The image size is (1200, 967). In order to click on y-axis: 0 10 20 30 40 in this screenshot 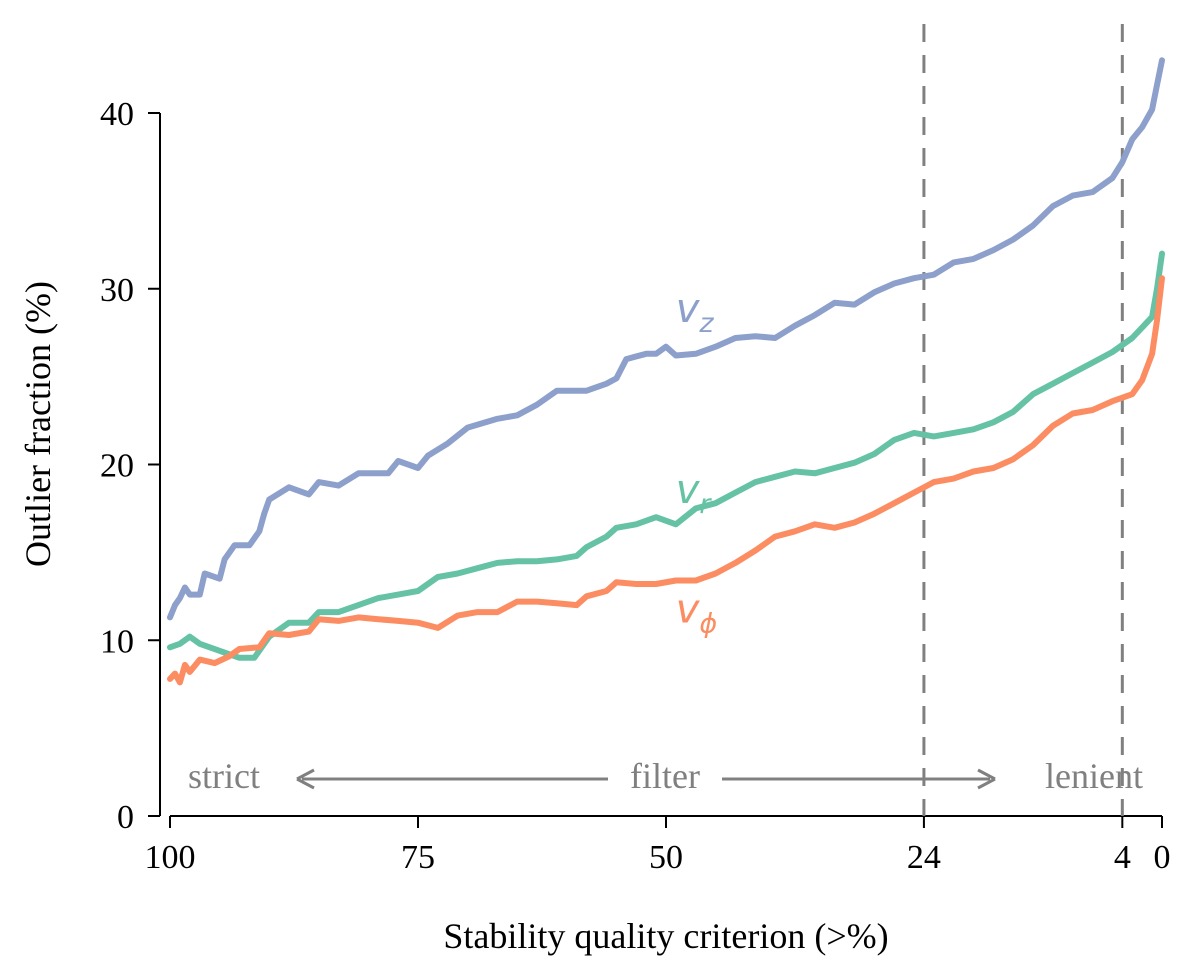, I will do `click(130, 466)`.